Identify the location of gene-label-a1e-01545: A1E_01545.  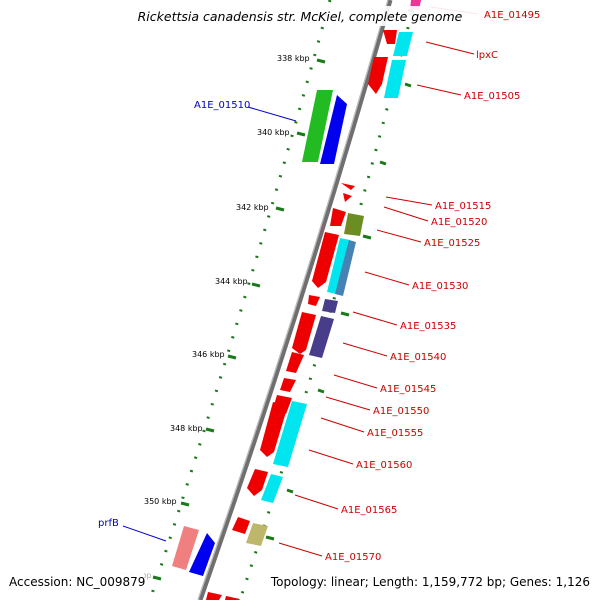
(408, 389).